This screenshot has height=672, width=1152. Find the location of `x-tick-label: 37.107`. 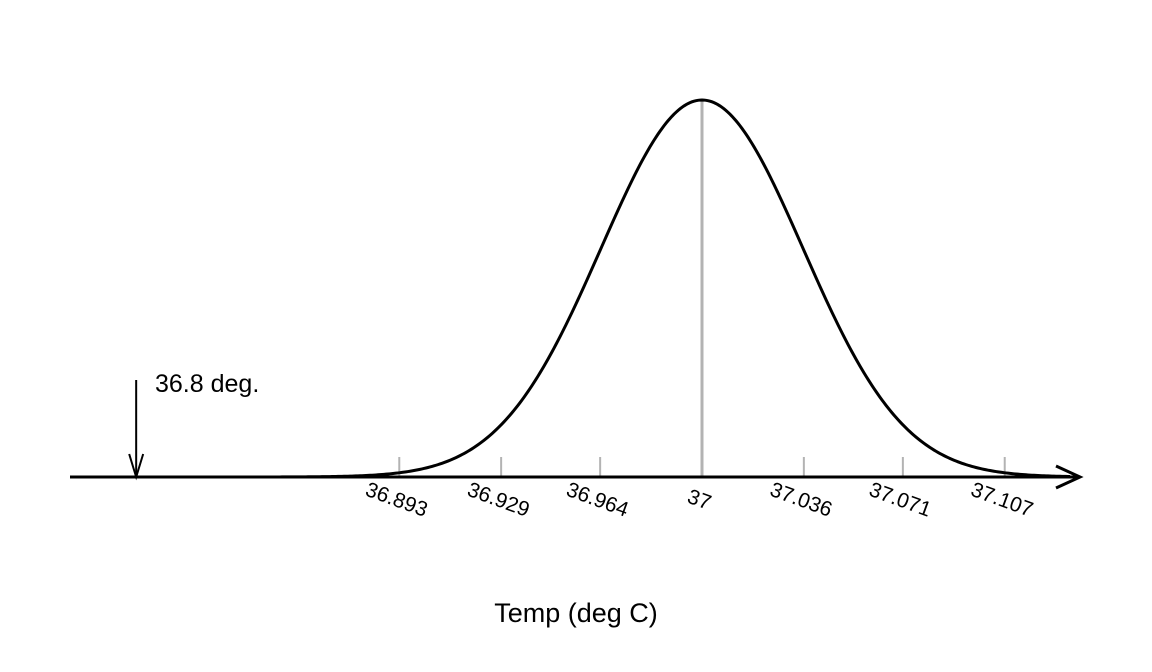

x-tick-label: 37.107 is located at coordinates (1002, 500).